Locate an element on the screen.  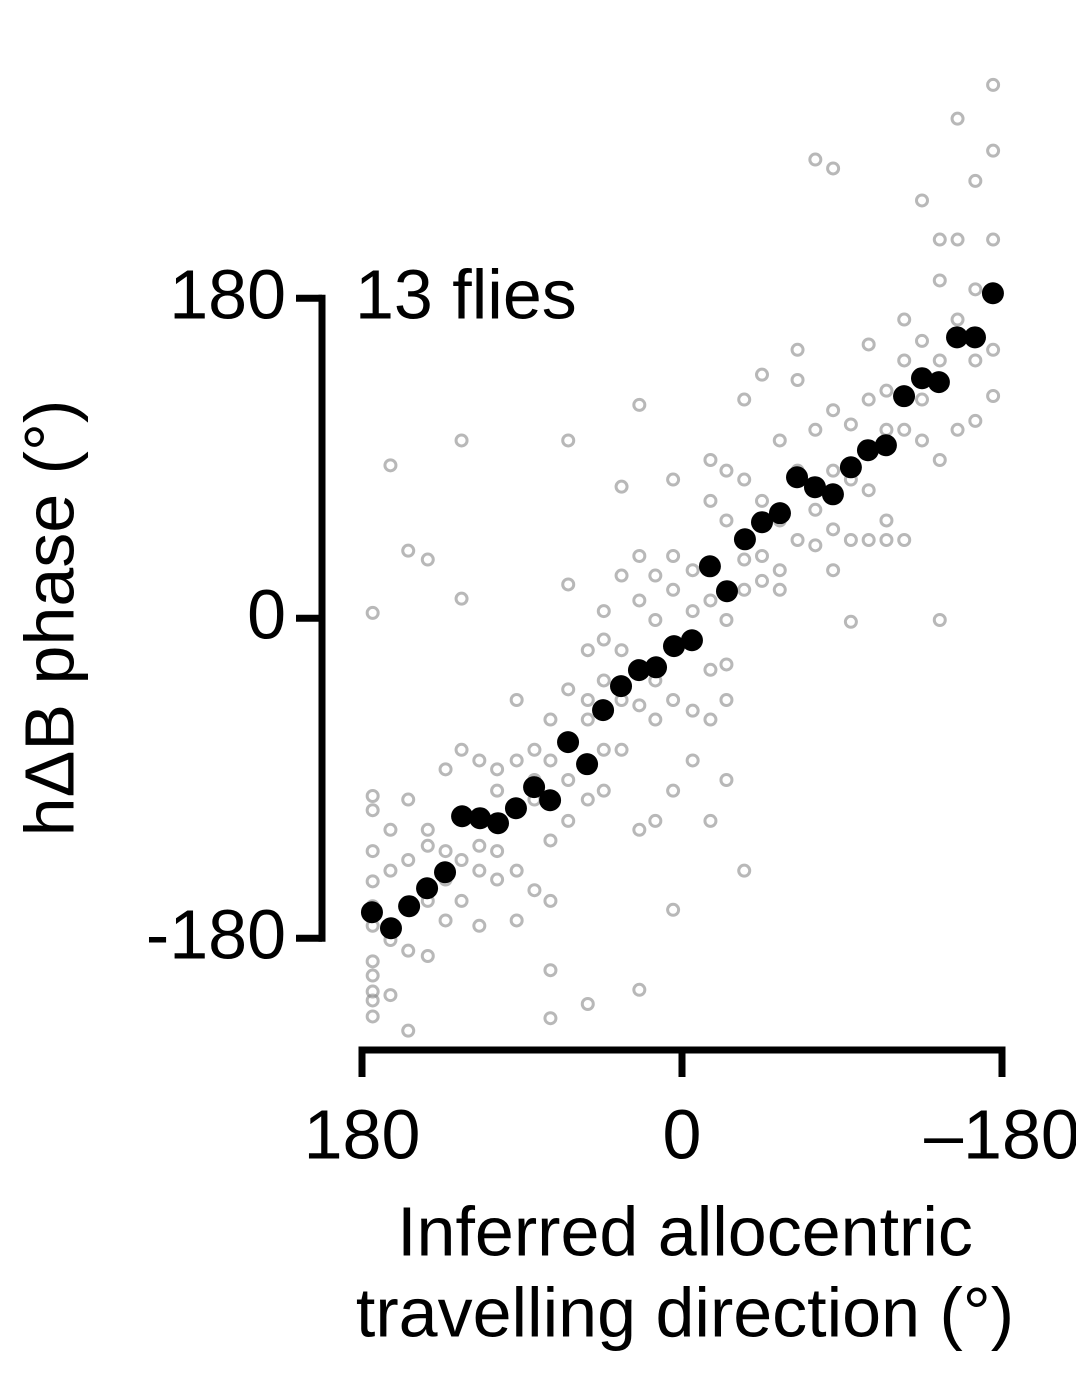
y-axis-label: hΔB phase (°) is located at coordinates (49, 618).